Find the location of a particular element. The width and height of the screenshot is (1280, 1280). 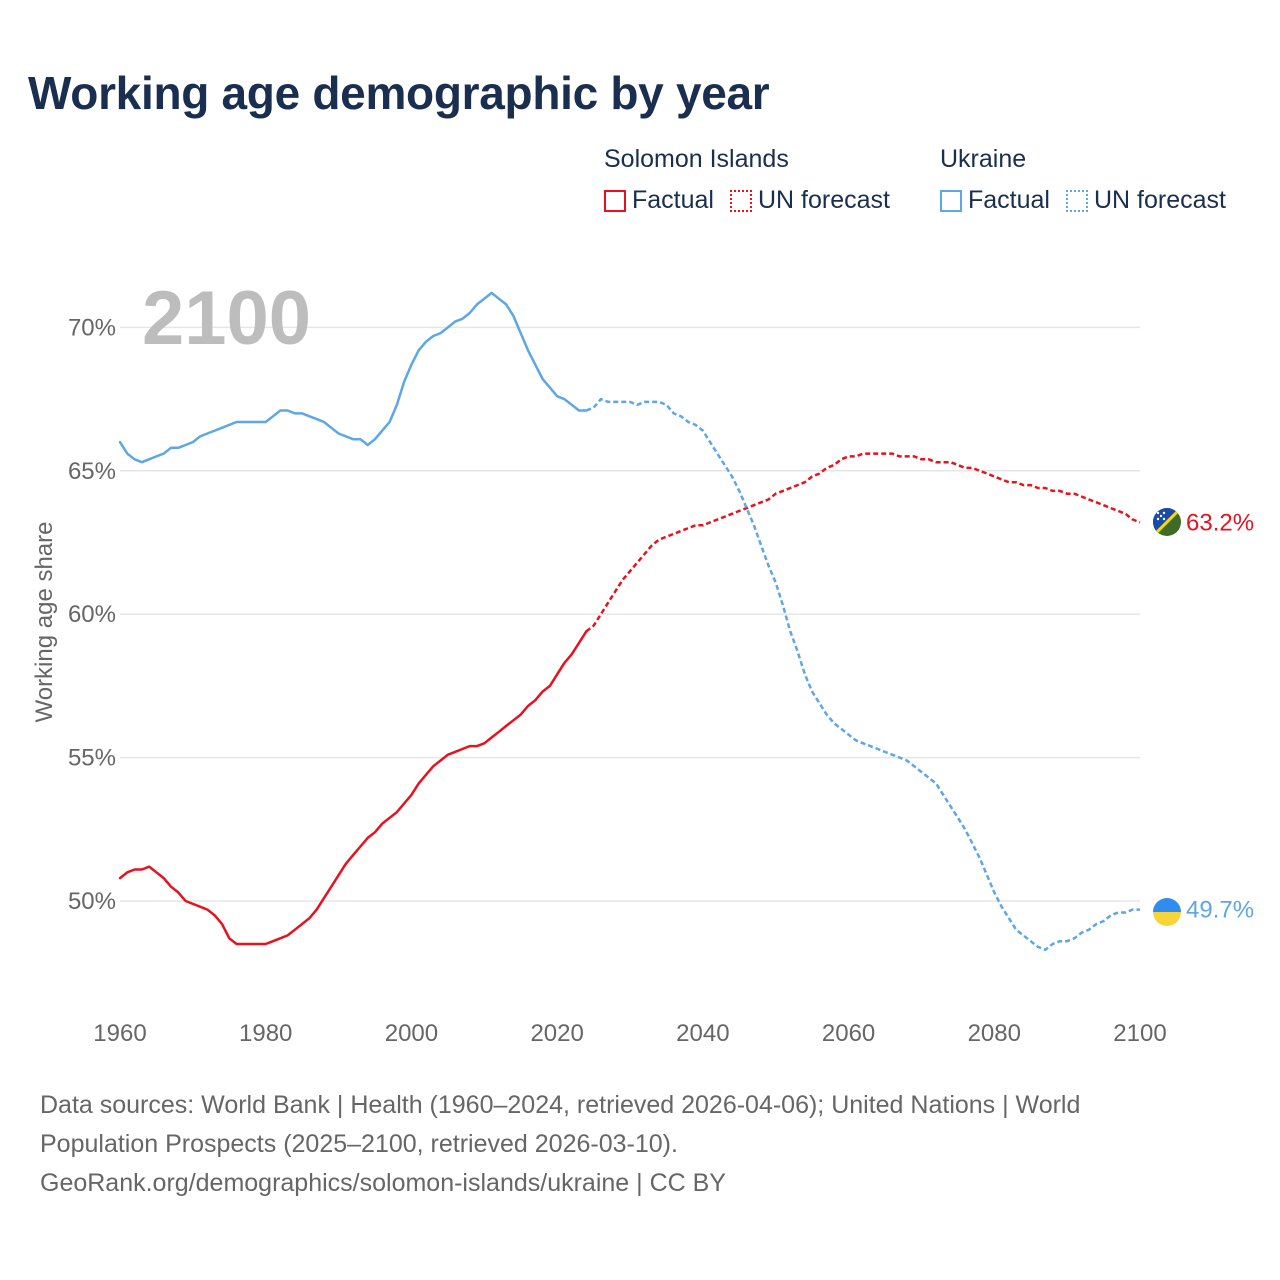

end-value-label-solomon-islands: 63.2% is located at coordinates (1220, 522).